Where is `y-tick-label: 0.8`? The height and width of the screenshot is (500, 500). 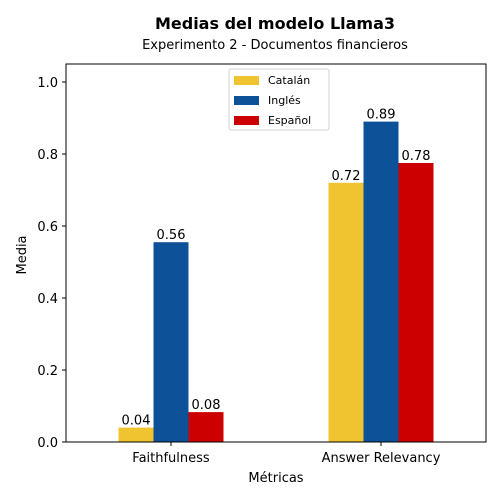 y-tick-label: 0.8 is located at coordinates (47, 155).